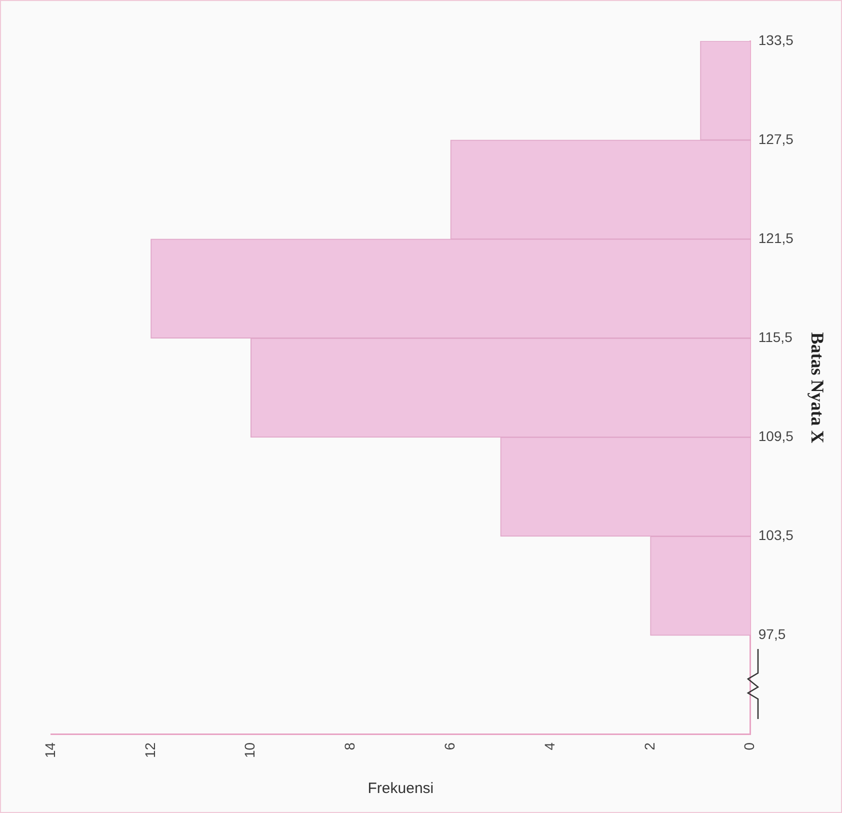  Describe the element at coordinates (776, 238) in the screenshot. I see `y-tick-label: 121,5` at that location.